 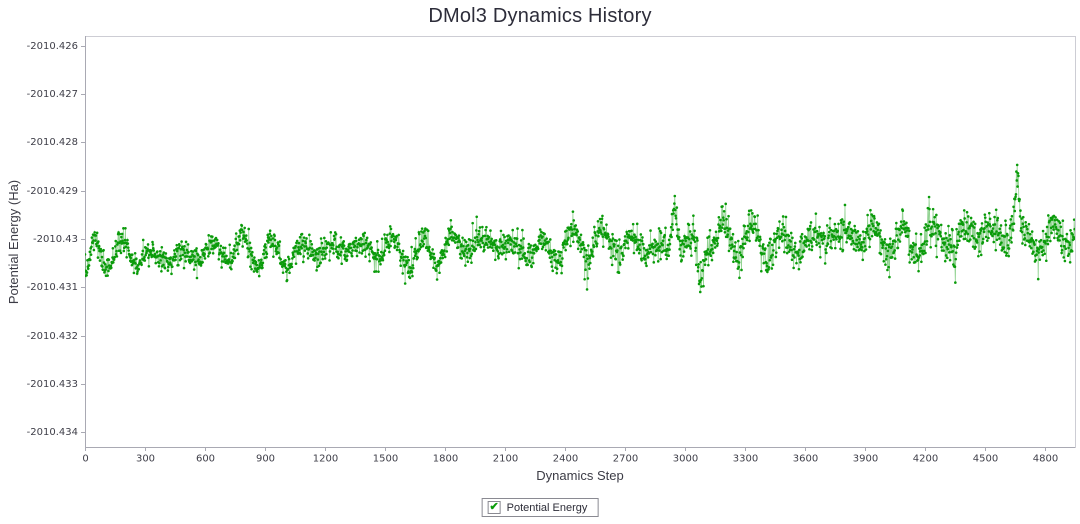 What do you see at coordinates (540, 16) in the screenshot?
I see `chart-title: DMol3 Dynamics History` at bounding box center [540, 16].